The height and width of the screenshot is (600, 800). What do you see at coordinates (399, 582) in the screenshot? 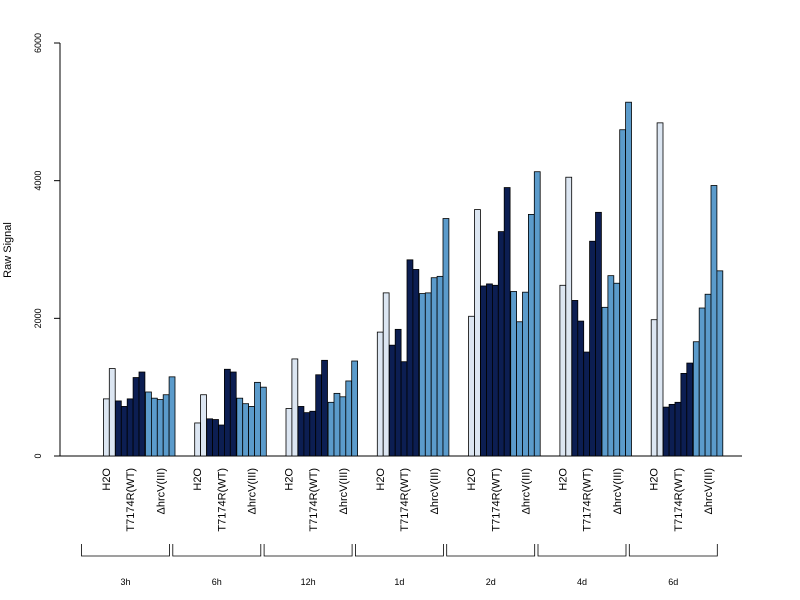
I see `time-label: 1d` at bounding box center [399, 582].